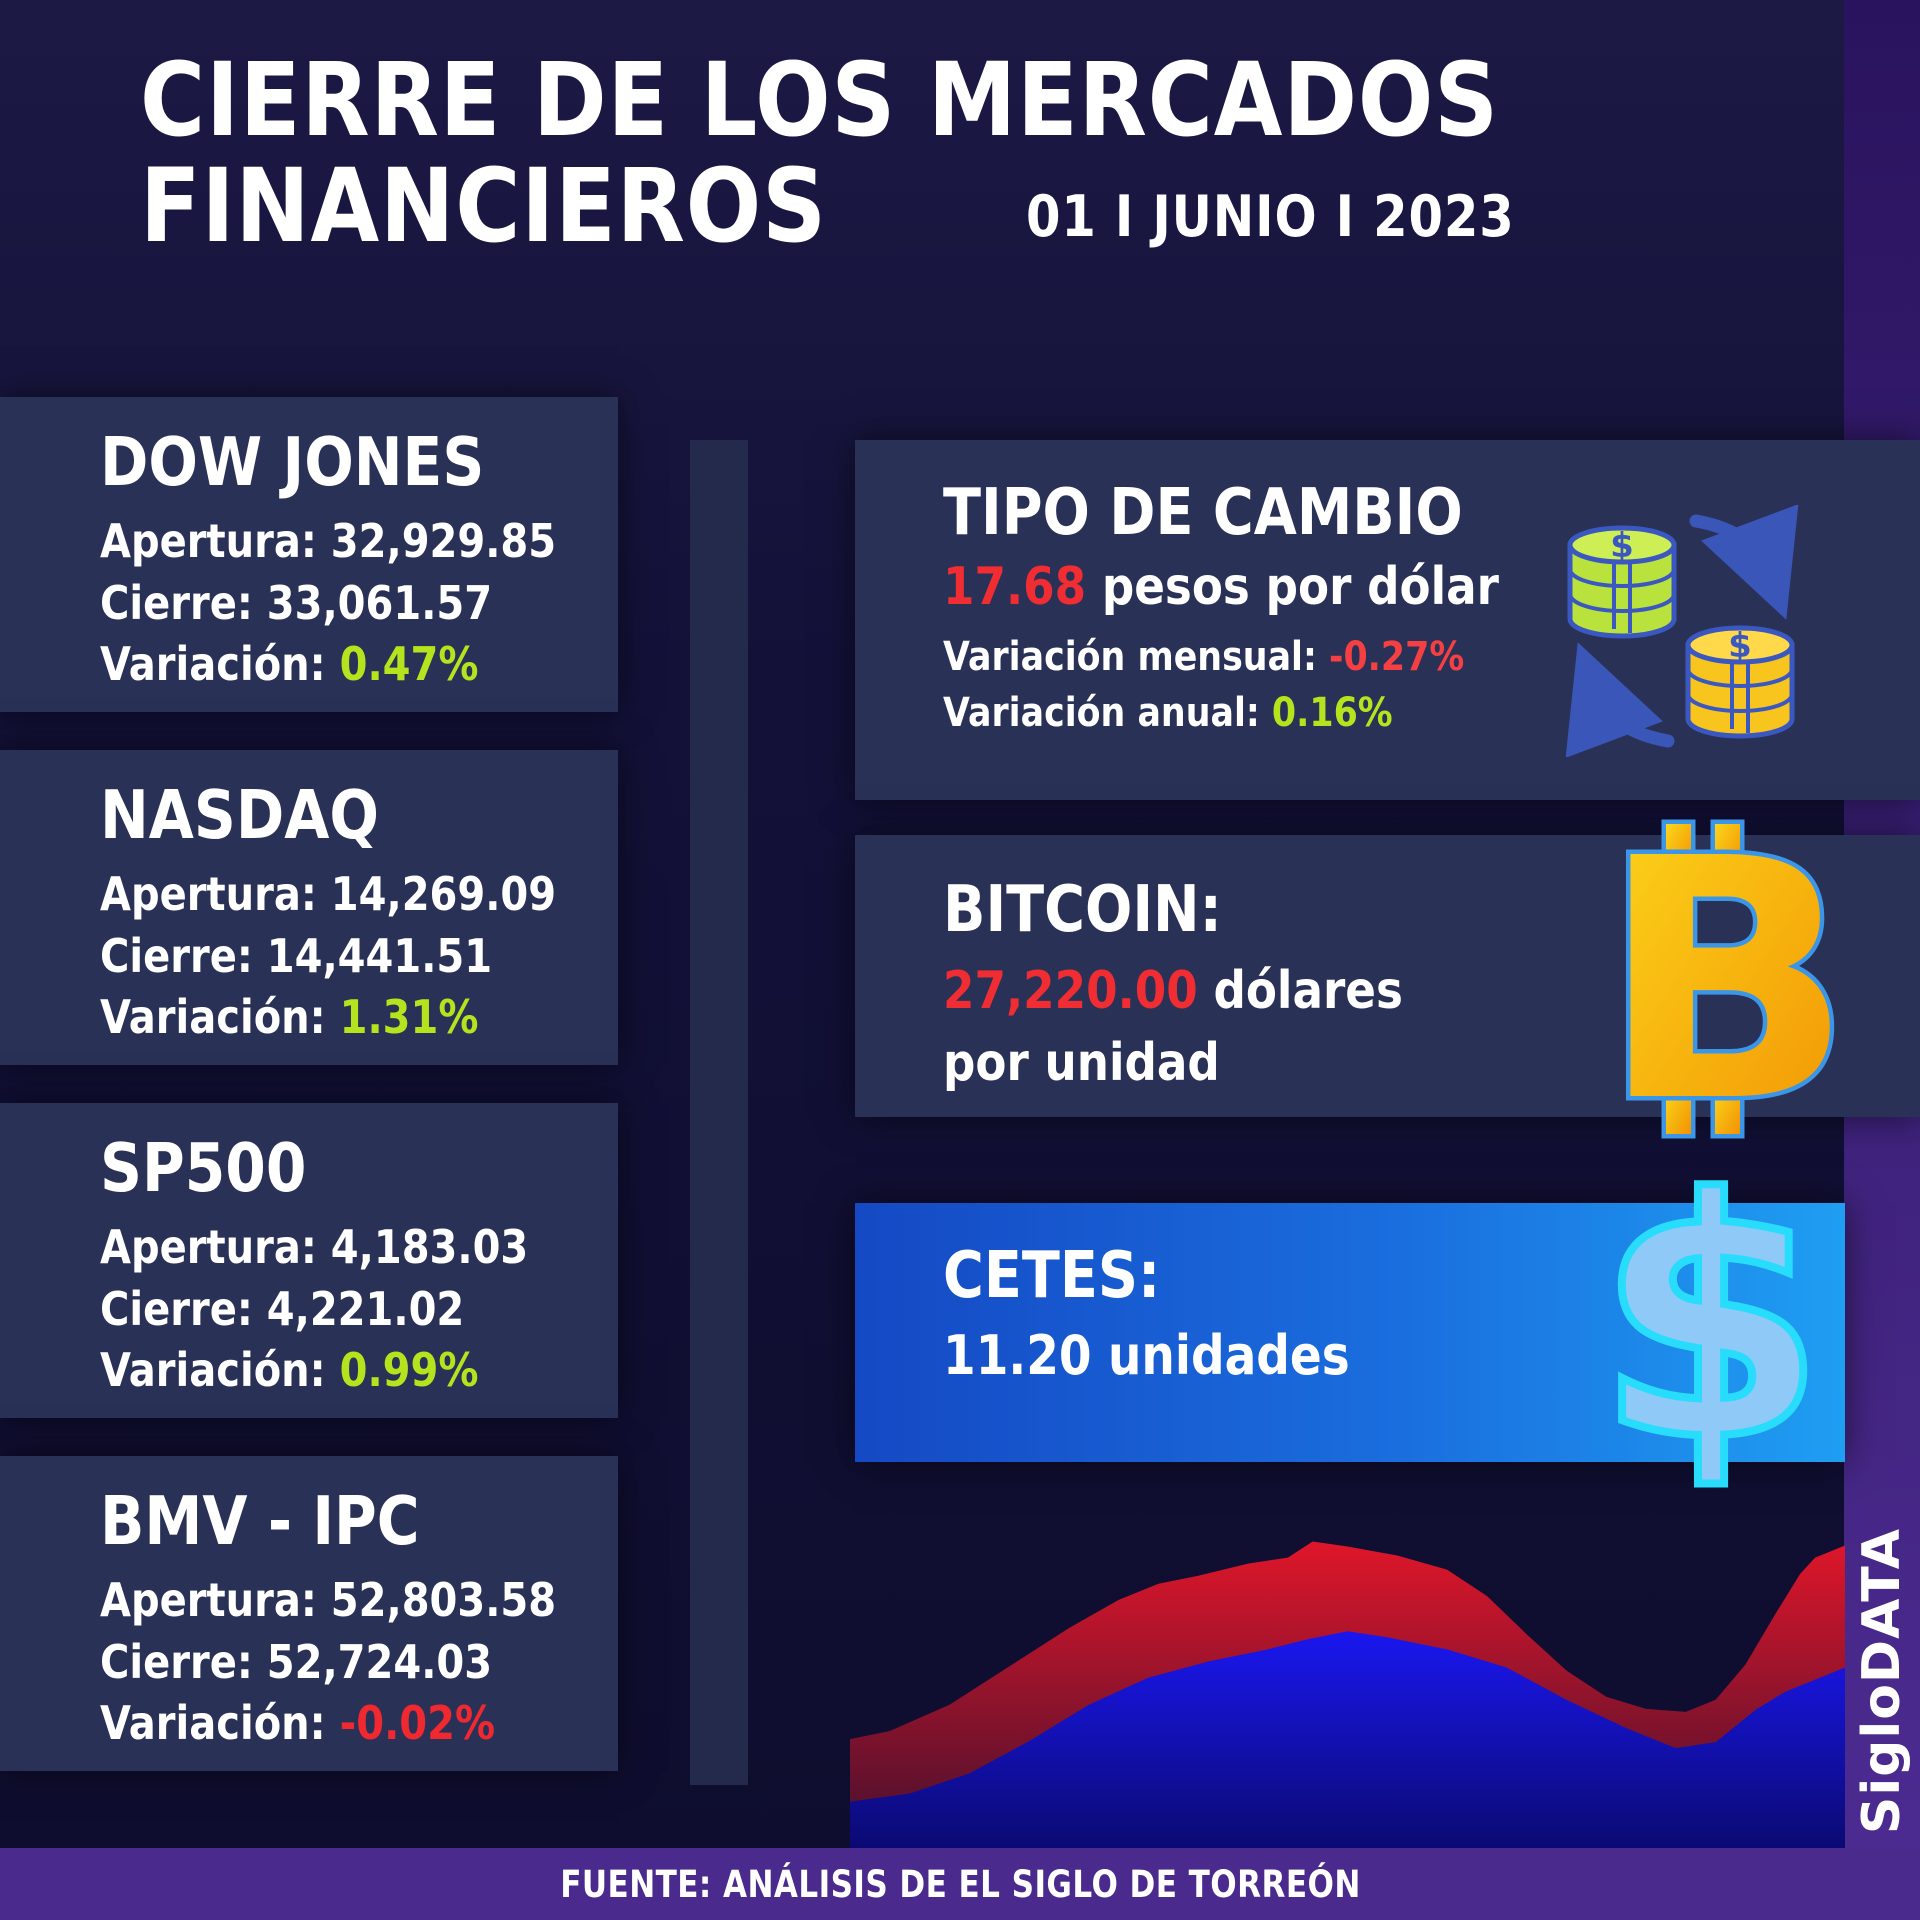  What do you see at coordinates (409, 1369) in the screenshot?
I see `index-variation-value: 0.99%` at bounding box center [409, 1369].